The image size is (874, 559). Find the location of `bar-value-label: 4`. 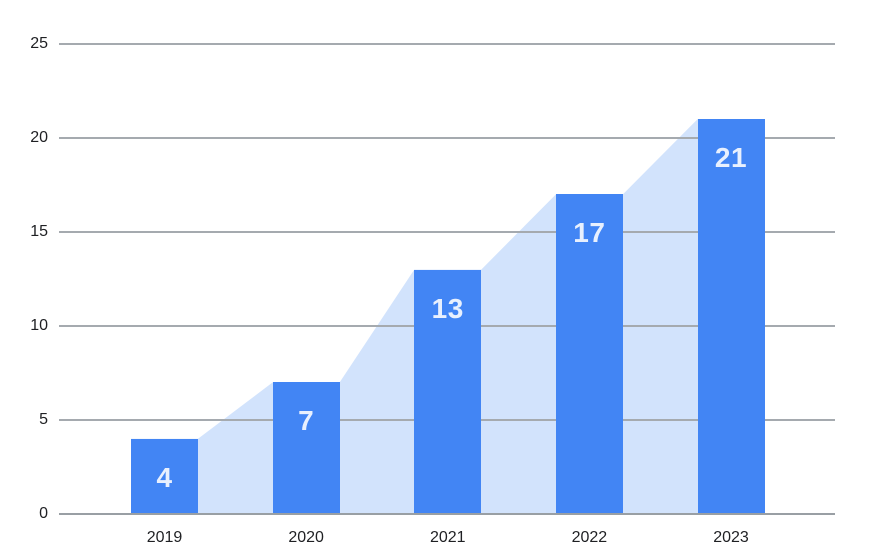

bar-value-label: 4 is located at coordinates (164, 477).